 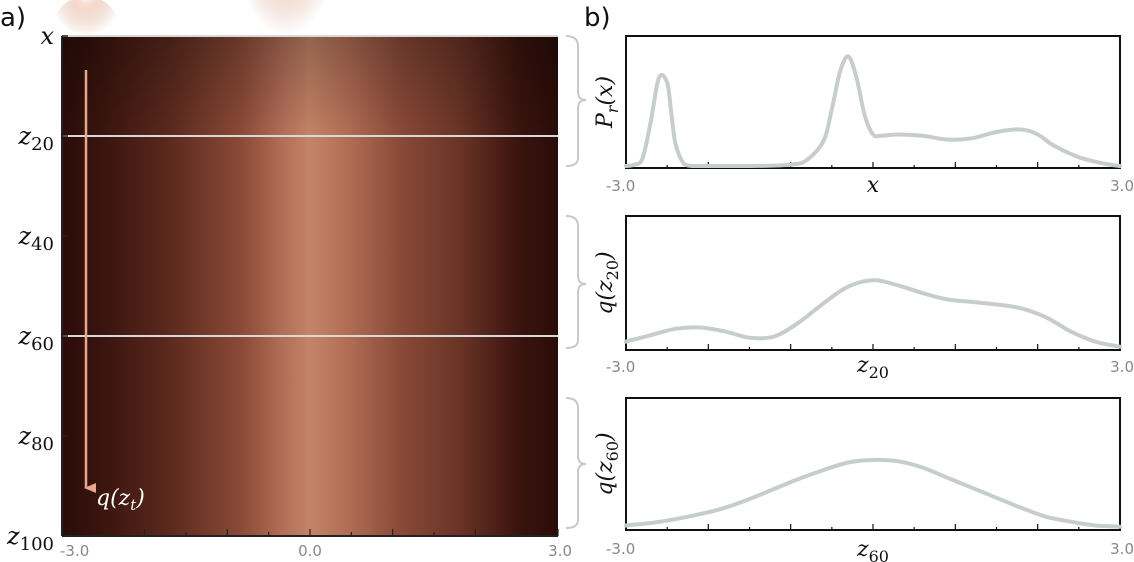 I want to click on heatmap-x-tick-label: 0.0, so click(x=310, y=551).